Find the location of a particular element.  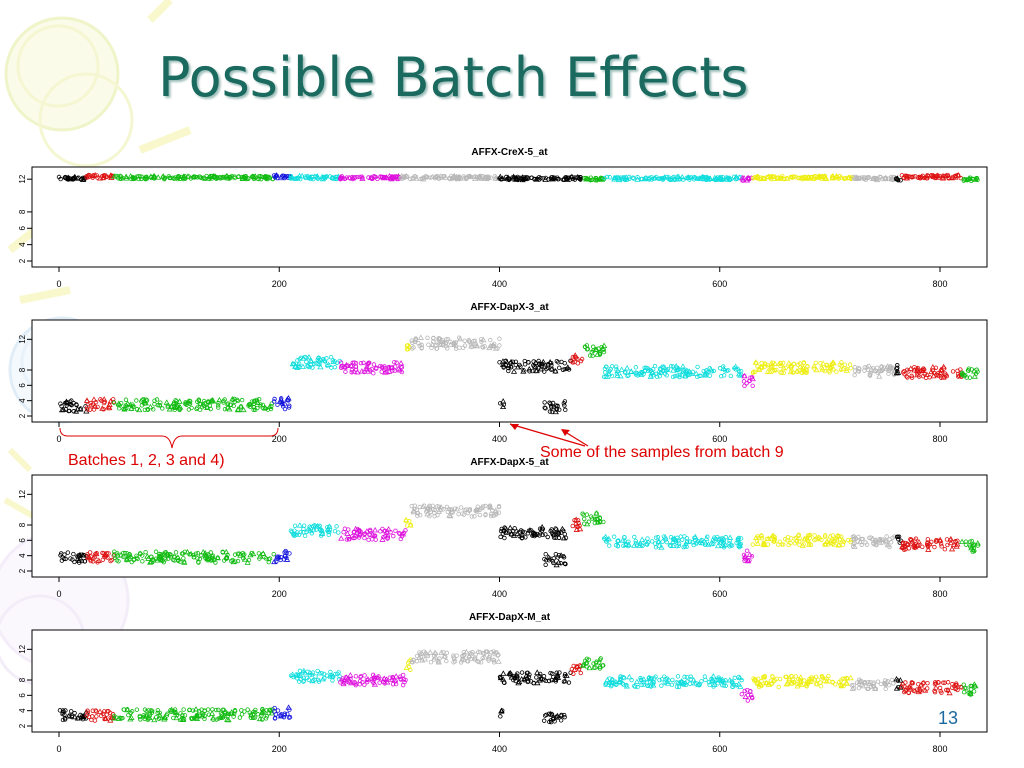

chart-title: AFFX-DapX-M_at is located at coordinates (510, 617).